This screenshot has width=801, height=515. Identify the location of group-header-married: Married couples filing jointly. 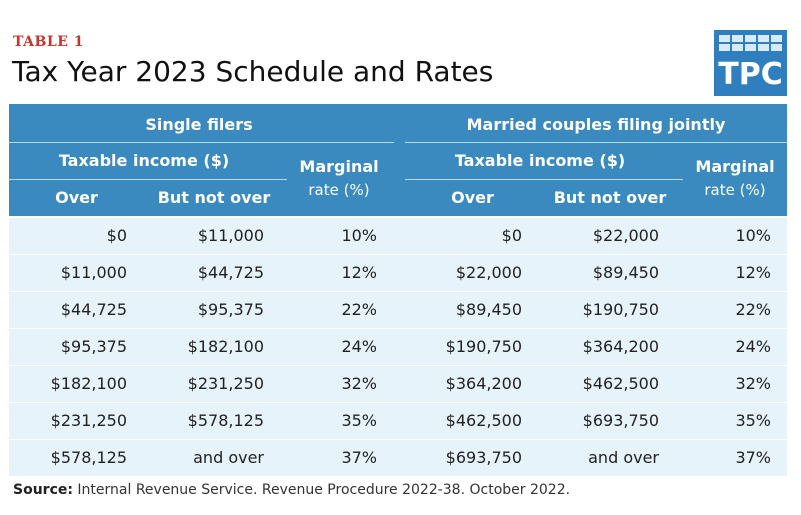
(596, 124).